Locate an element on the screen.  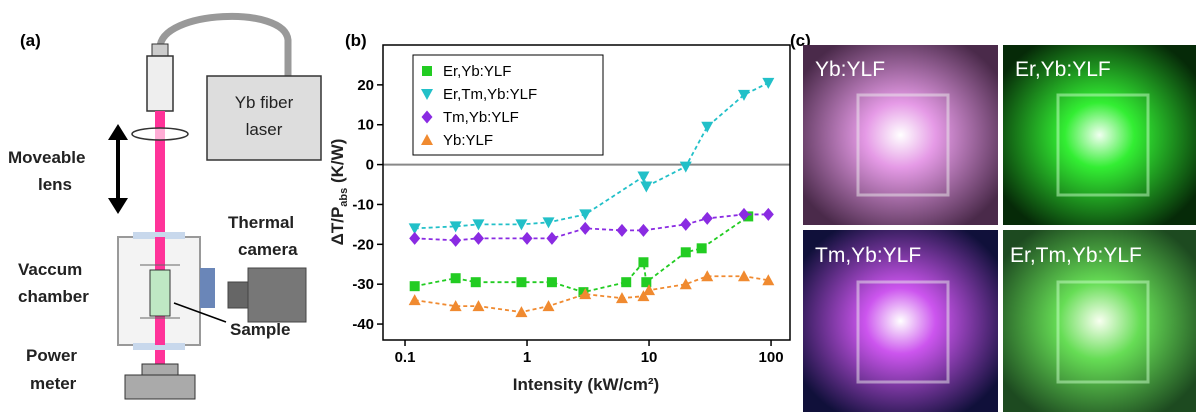
collimator is located at coordinates (160, 83).